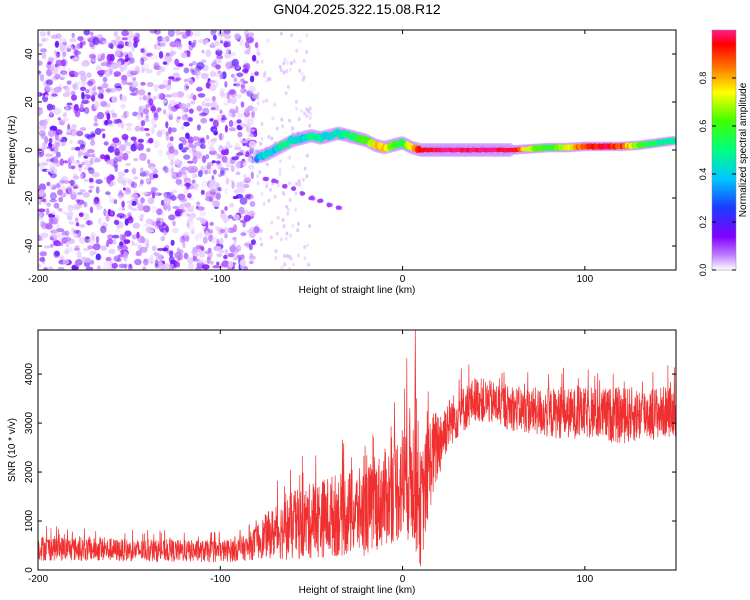  Describe the element at coordinates (302, 193) in the screenshot. I see `spectrogram-secondary-track` at that location.